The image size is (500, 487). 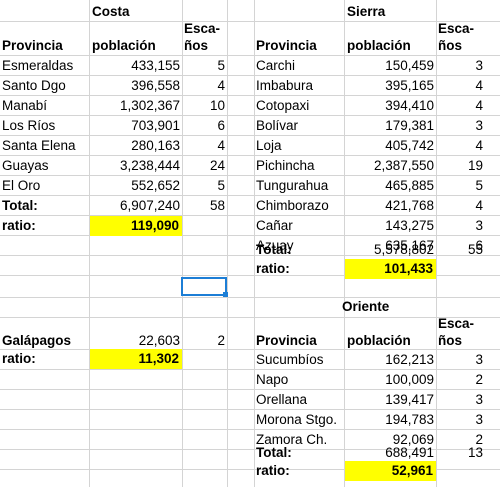 I want to click on oriente-row-poblacion: 194,783, so click(x=409, y=419).